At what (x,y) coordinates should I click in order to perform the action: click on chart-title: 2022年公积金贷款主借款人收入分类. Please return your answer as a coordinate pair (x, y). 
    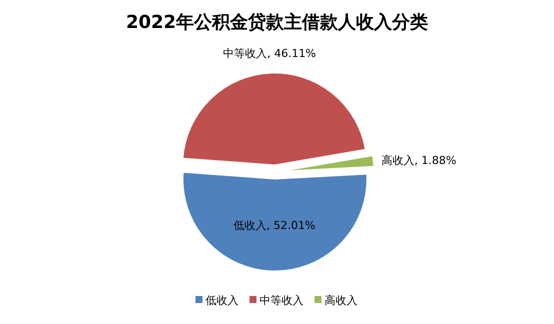
    Looking at the image, I should click on (277, 22).